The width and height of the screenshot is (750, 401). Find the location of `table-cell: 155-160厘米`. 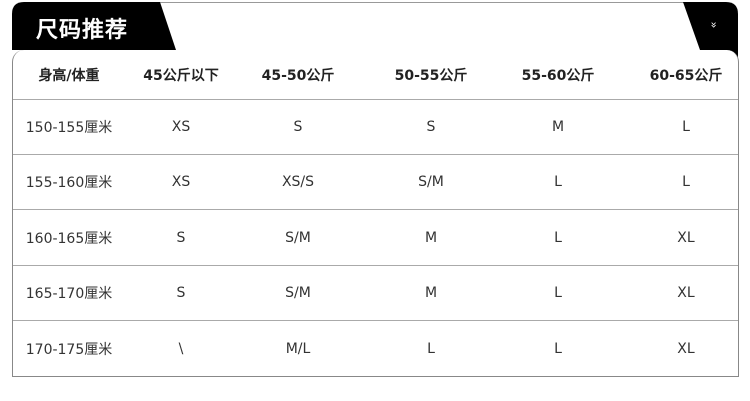

table-cell: 155-160厘米 is located at coordinates (69, 183).